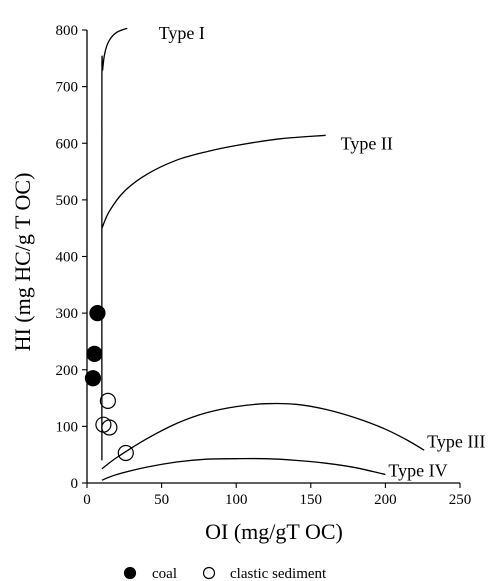 The image size is (493, 581). What do you see at coordinates (67, 371) in the screenshot?
I see `y-tick-label: 200` at bounding box center [67, 371].